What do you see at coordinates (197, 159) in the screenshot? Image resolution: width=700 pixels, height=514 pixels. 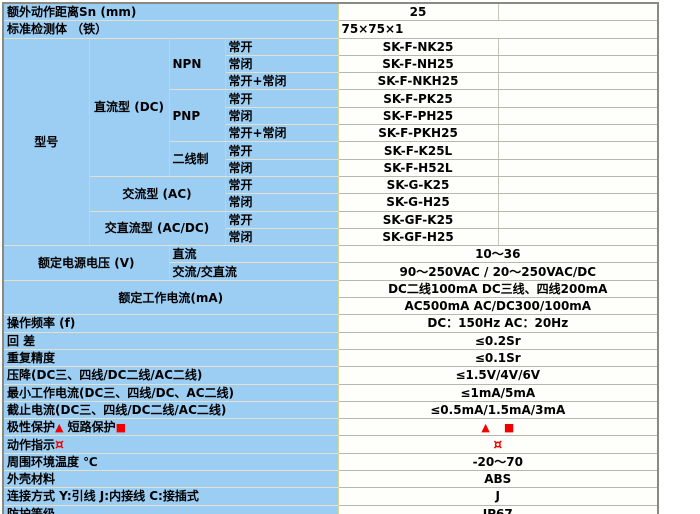 I see `two-wire-label: 二线制` at bounding box center [197, 159].